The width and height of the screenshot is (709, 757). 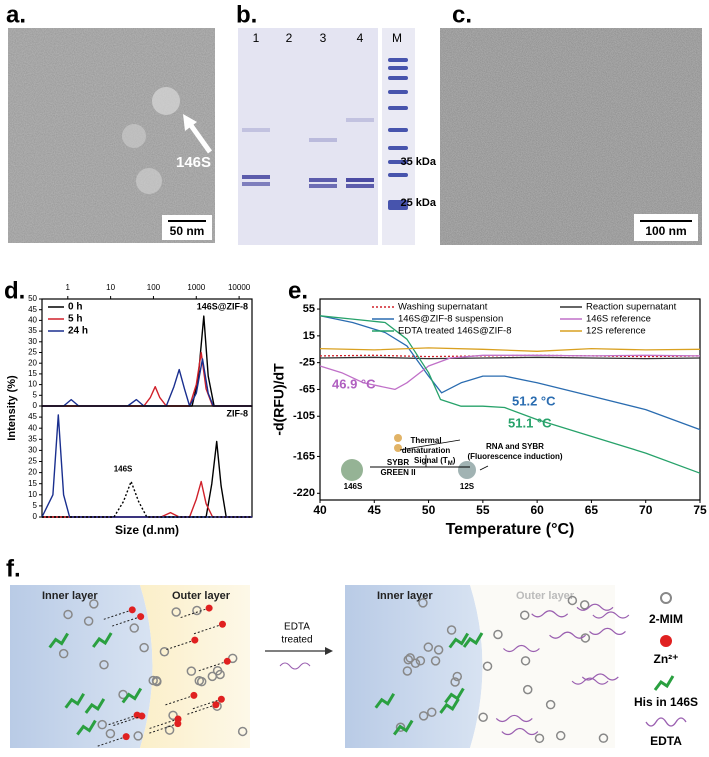 I want to click on x-tick-label: 60, so click(x=537, y=510).